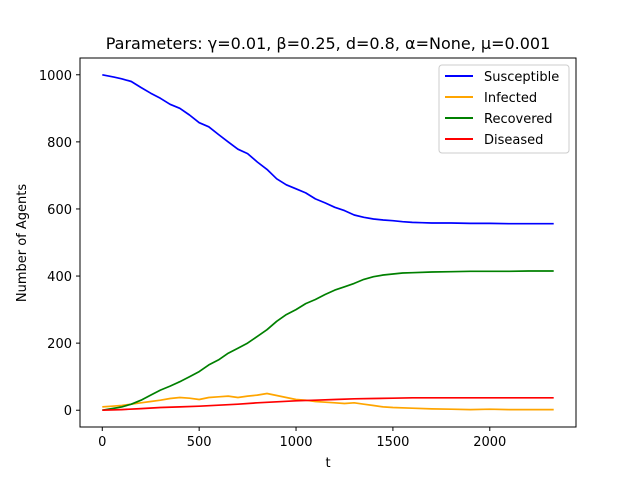 This screenshot has height=480, width=640. I want to click on series-line-diseased, so click(328, 404).